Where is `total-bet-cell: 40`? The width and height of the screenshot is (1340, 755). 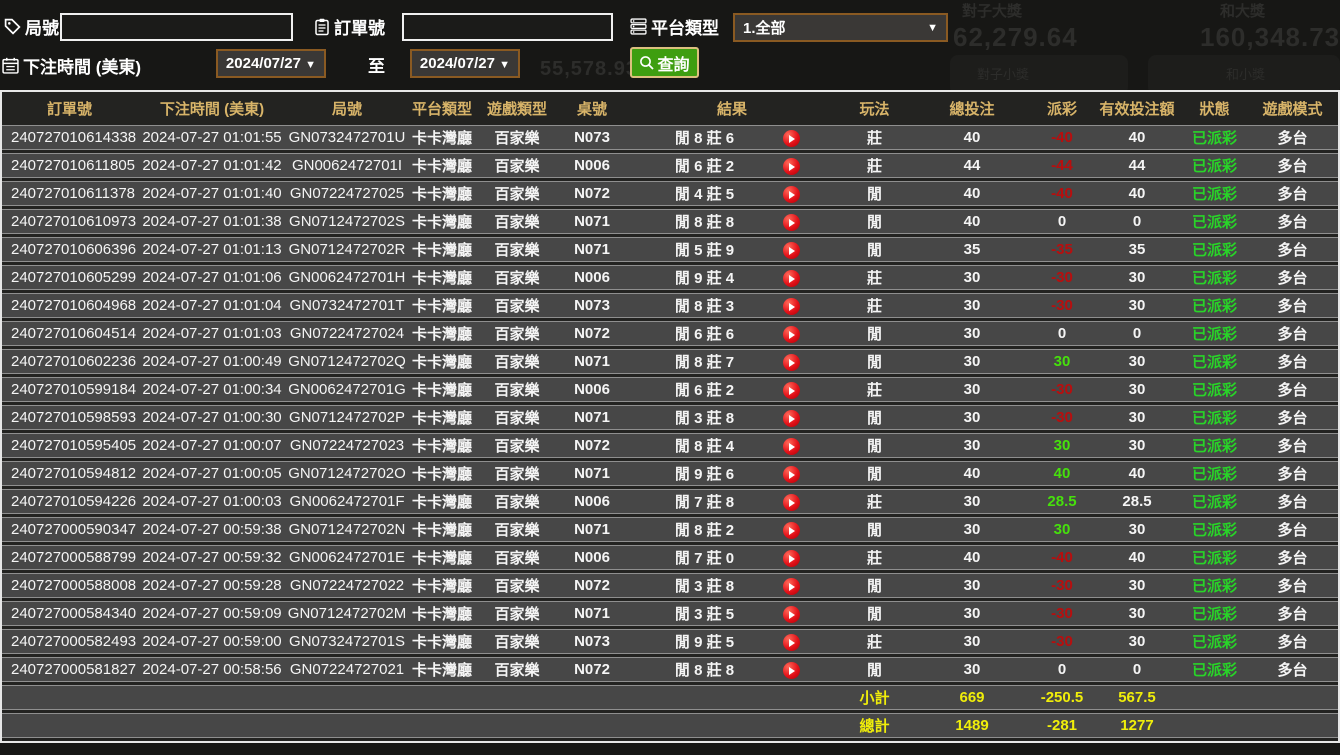
total-bet-cell: 40 is located at coordinates (972, 221).